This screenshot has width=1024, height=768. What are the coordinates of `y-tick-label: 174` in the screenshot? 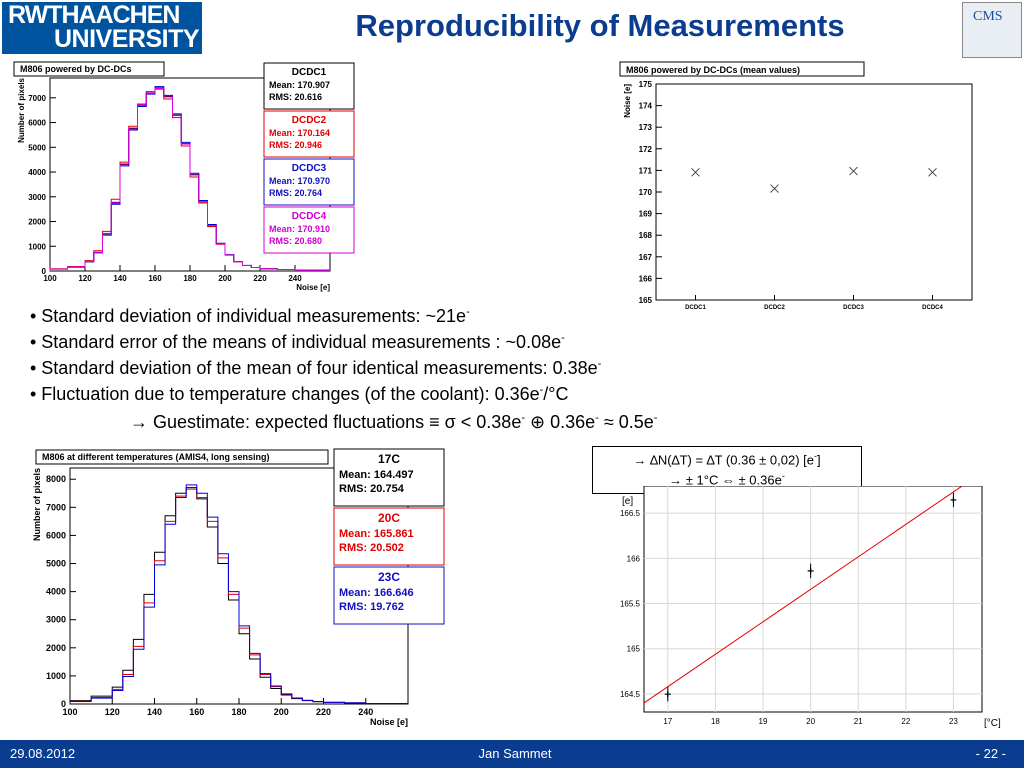 It's located at (646, 106).